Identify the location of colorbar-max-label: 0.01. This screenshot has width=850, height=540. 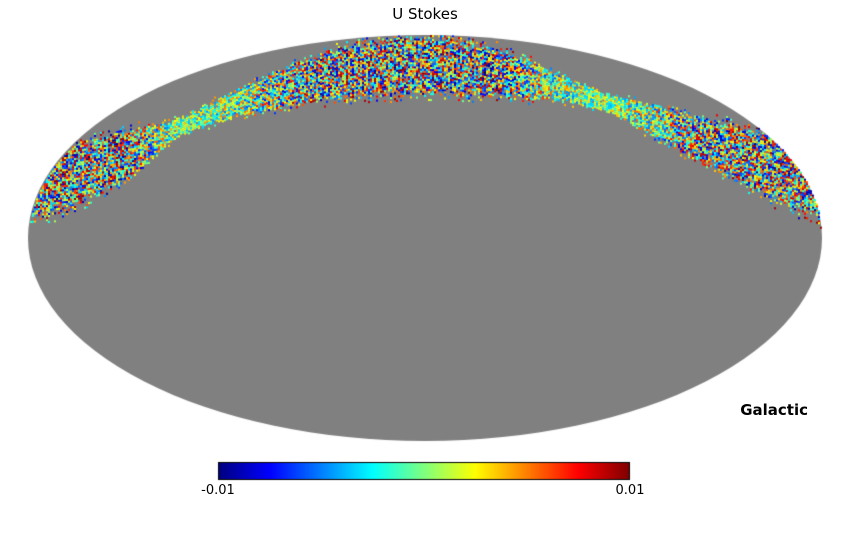
(630, 490).